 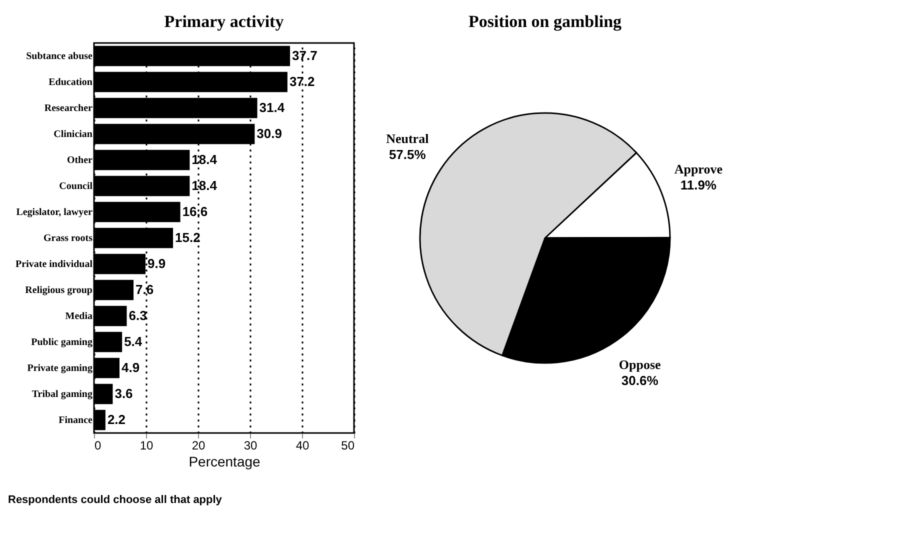 What do you see at coordinates (640, 380) in the screenshot?
I see `data-label: 30.6%` at bounding box center [640, 380].